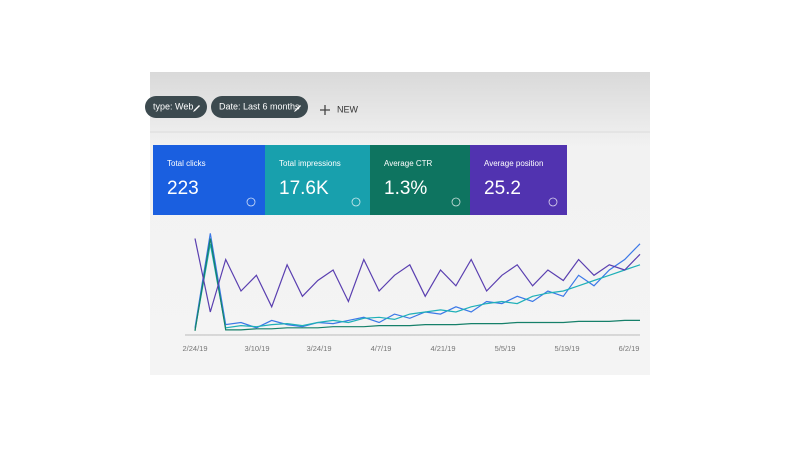 The height and width of the screenshot is (450, 800). I want to click on card-label: Total clicks, so click(186, 163).